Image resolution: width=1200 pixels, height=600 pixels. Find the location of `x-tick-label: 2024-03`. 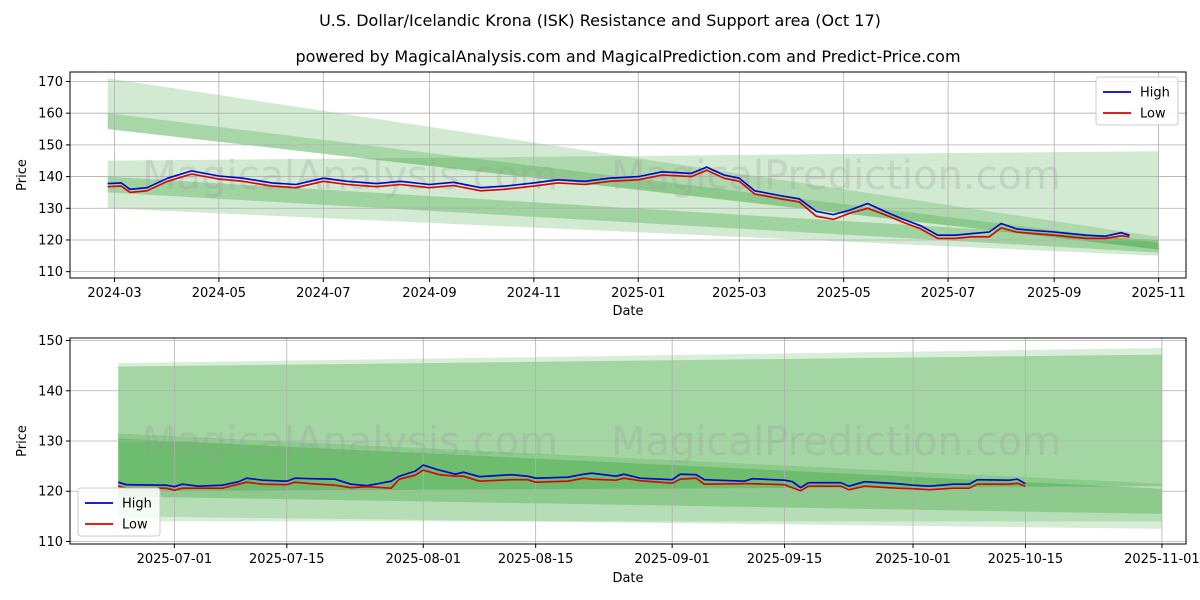

x-tick-label: 2024-03 is located at coordinates (114, 293).